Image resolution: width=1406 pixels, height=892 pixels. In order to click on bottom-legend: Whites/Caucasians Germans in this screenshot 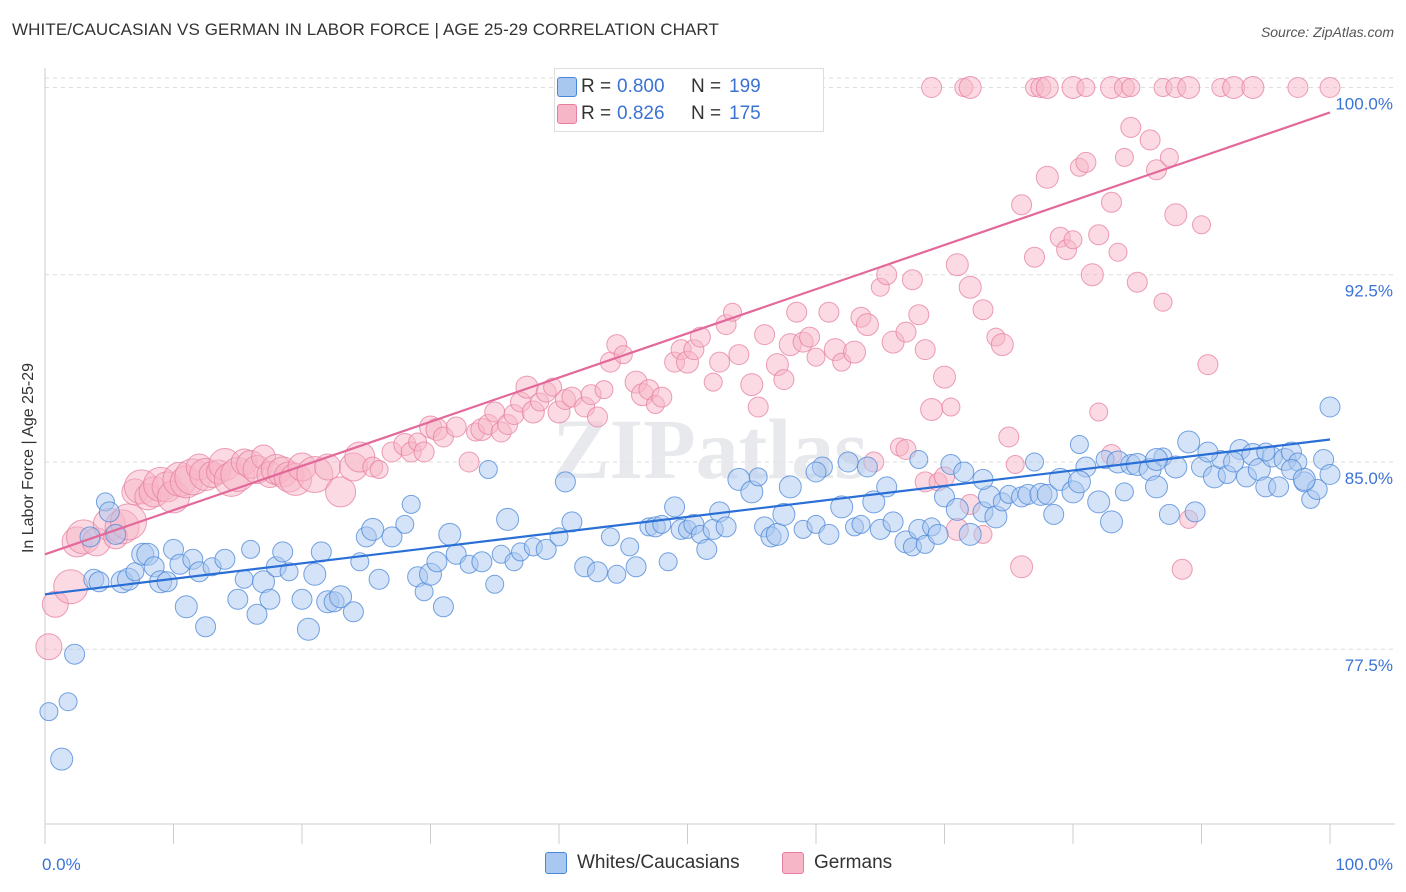, I will do `click(703, 864)`.